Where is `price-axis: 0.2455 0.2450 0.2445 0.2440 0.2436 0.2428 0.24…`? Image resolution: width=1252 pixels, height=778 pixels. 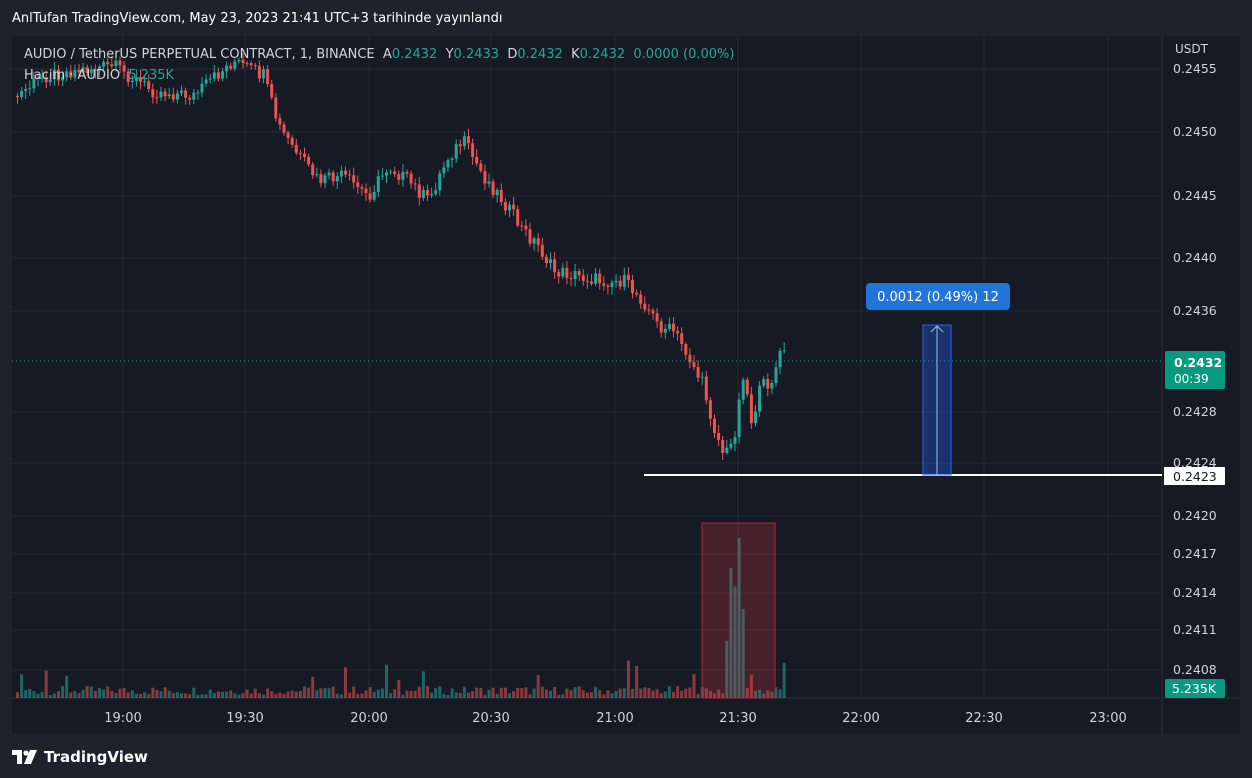
price-axis: 0.2455 0.2450 0.2445 0.2440 0.2436 0.2428 0.24… is located at coordinates (1195, 369).